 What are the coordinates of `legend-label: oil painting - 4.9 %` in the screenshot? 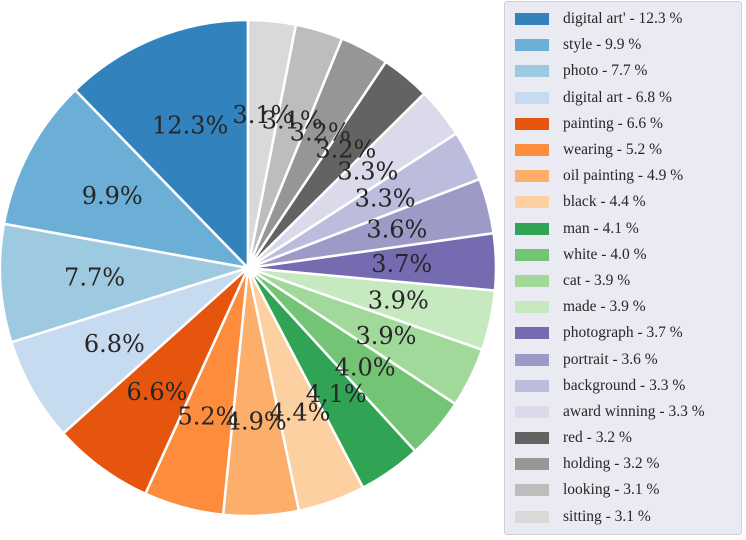 It's located at (623, 176).